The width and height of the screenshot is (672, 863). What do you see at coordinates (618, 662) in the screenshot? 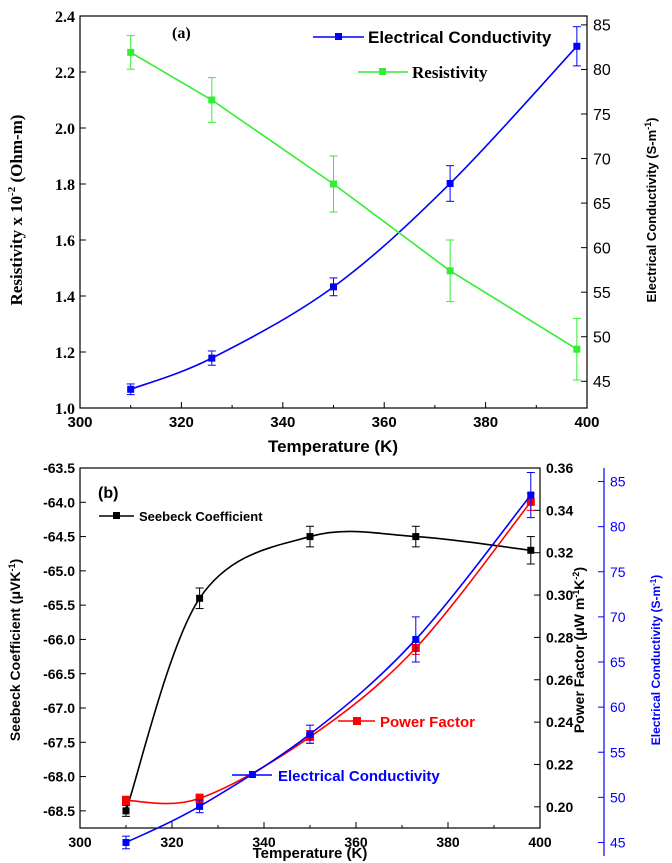
I see `panel-b-right2-tick-label: 65` at bounding box center [618, 662].